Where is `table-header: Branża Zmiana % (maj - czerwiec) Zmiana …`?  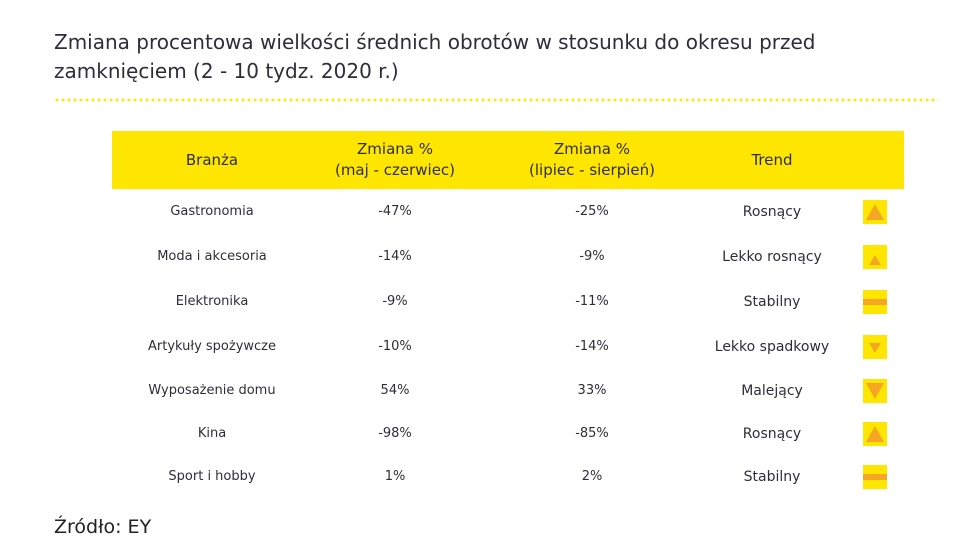 table-header: Branża Zmiana % (maj - czerwiec) Zmiana … is located at coordinates (508, 160).